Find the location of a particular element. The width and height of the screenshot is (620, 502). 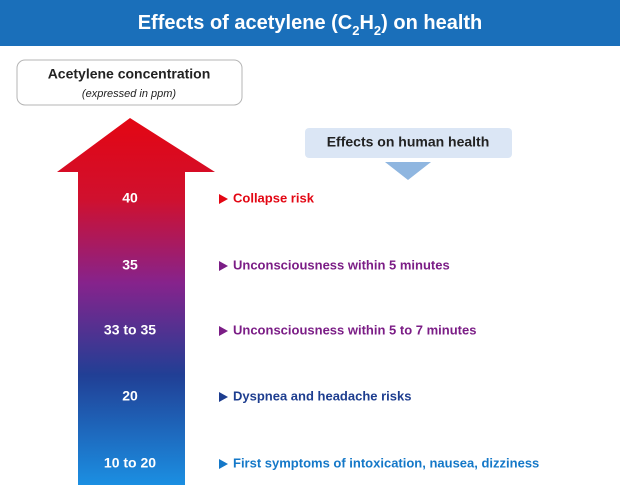

title: Effects of acetylene (C2H2) on health is located at coordinates (310, 25).